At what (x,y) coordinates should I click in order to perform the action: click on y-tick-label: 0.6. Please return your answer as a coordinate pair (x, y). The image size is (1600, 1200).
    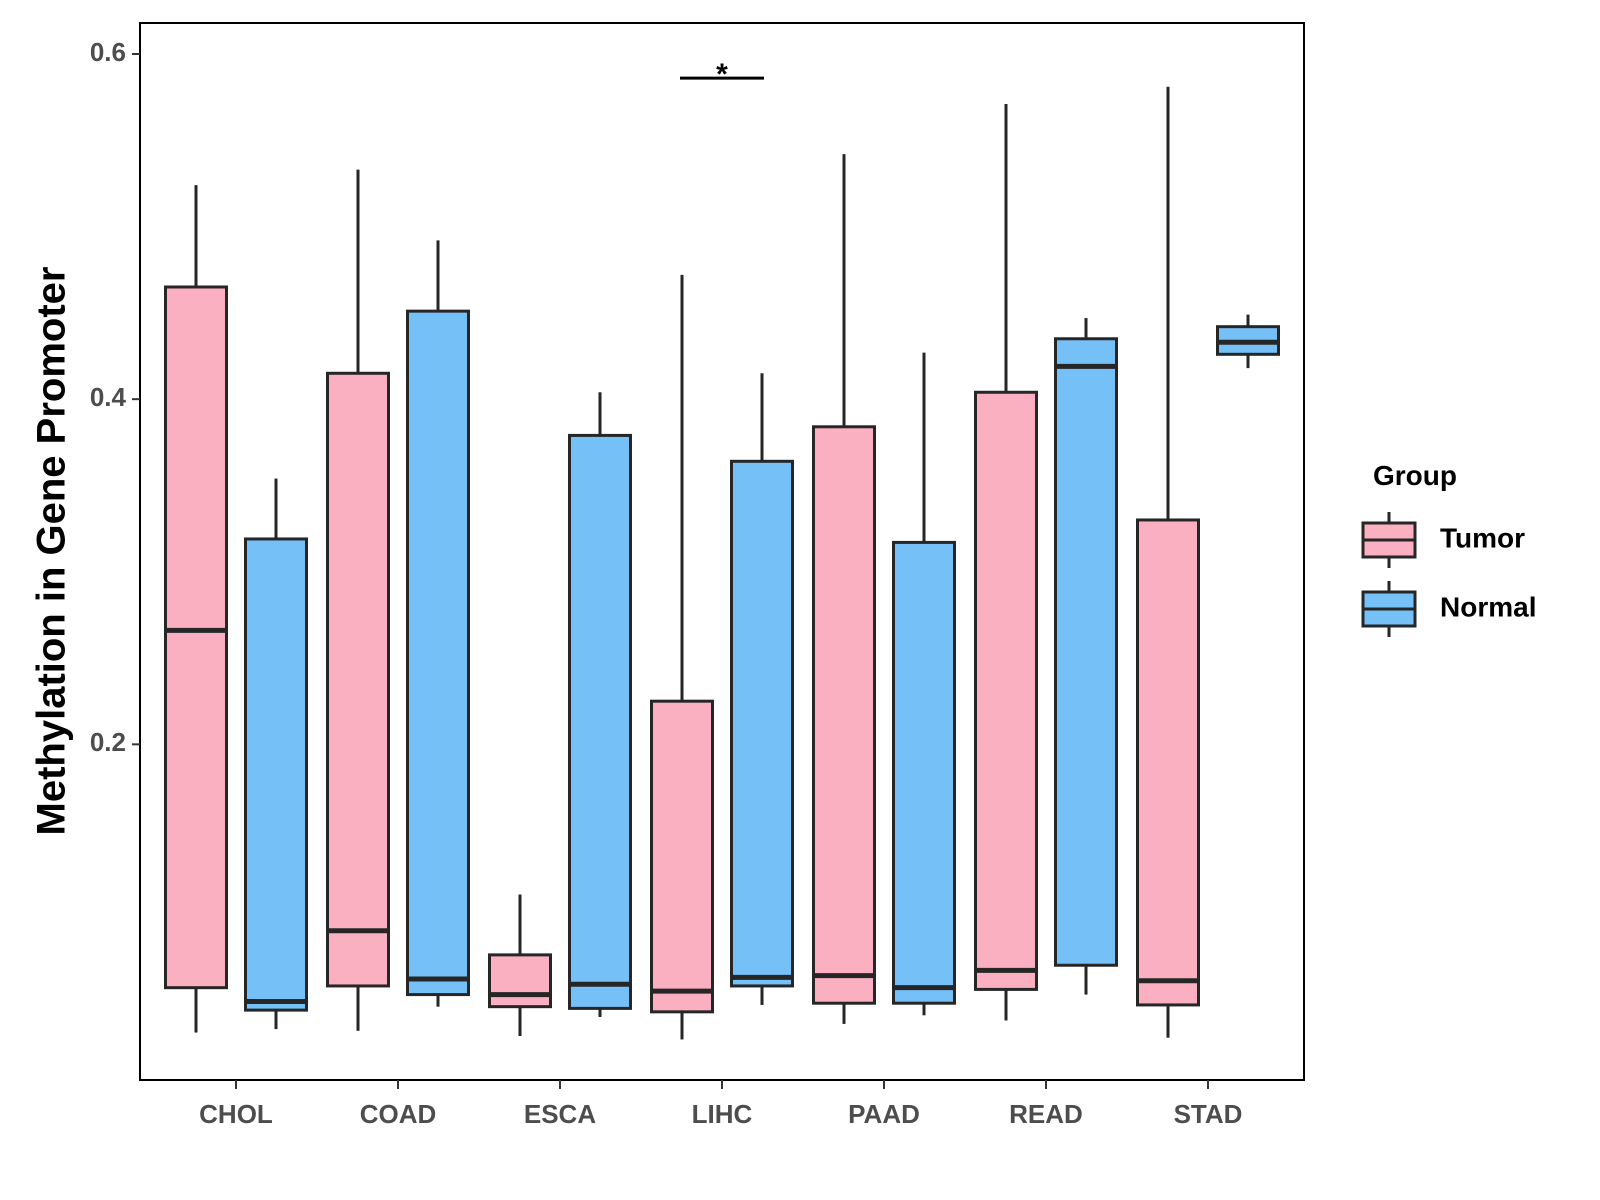
    Looking at the image, I should click on (108, 52).